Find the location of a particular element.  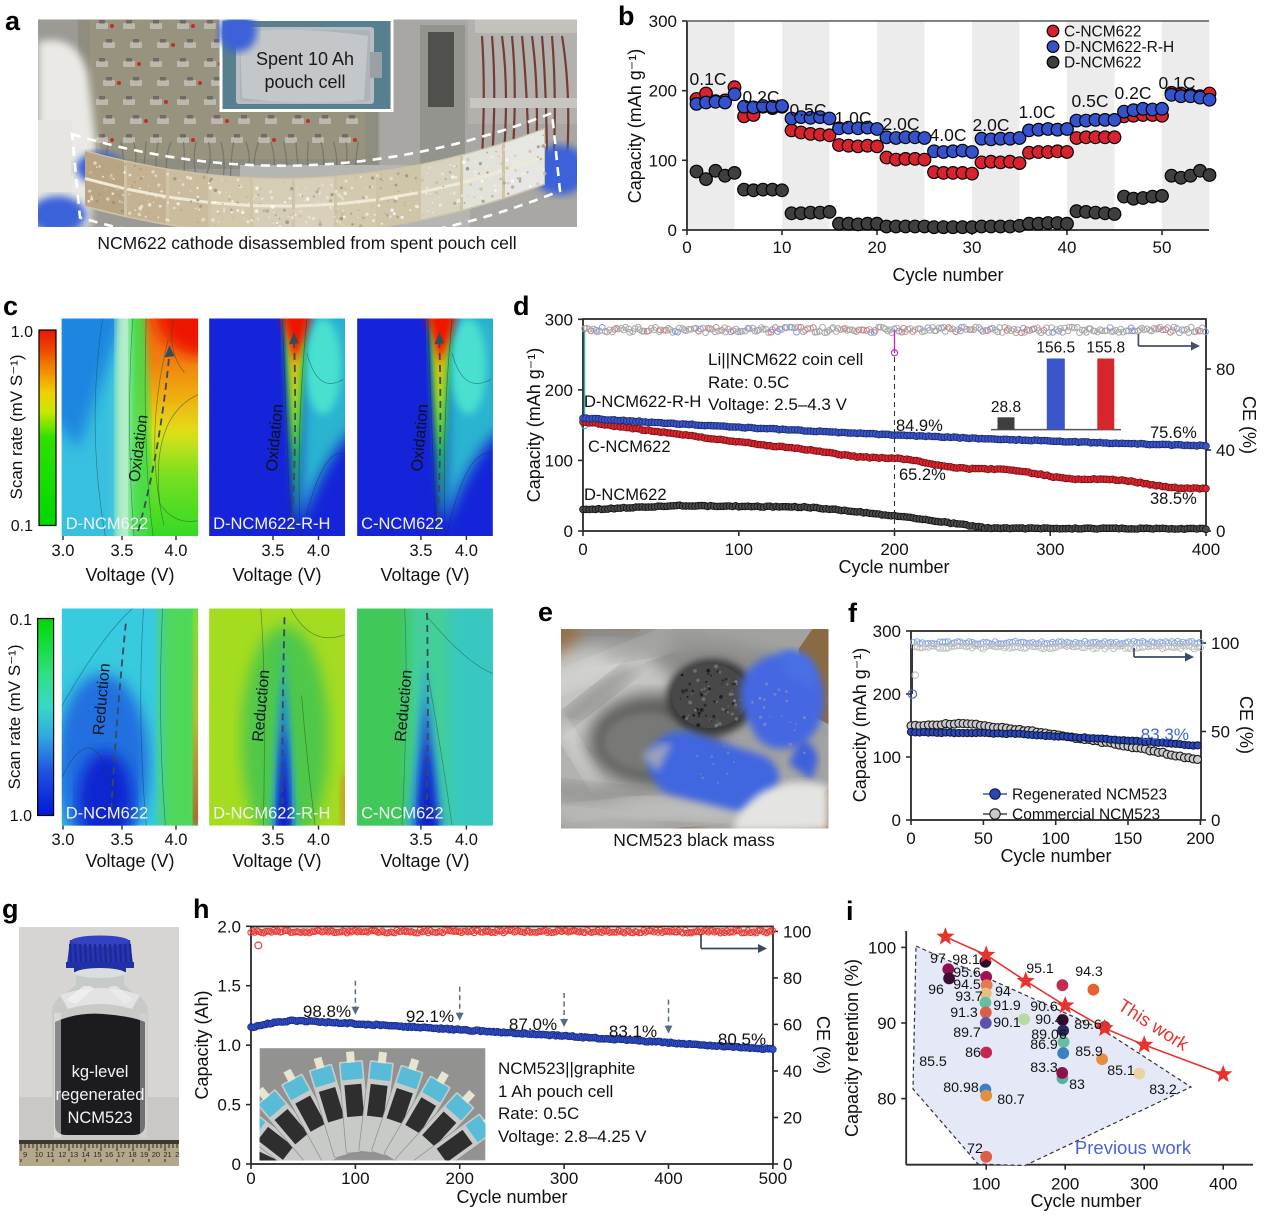

svg-text: 95.1 is located at coordinates (1040, 969).